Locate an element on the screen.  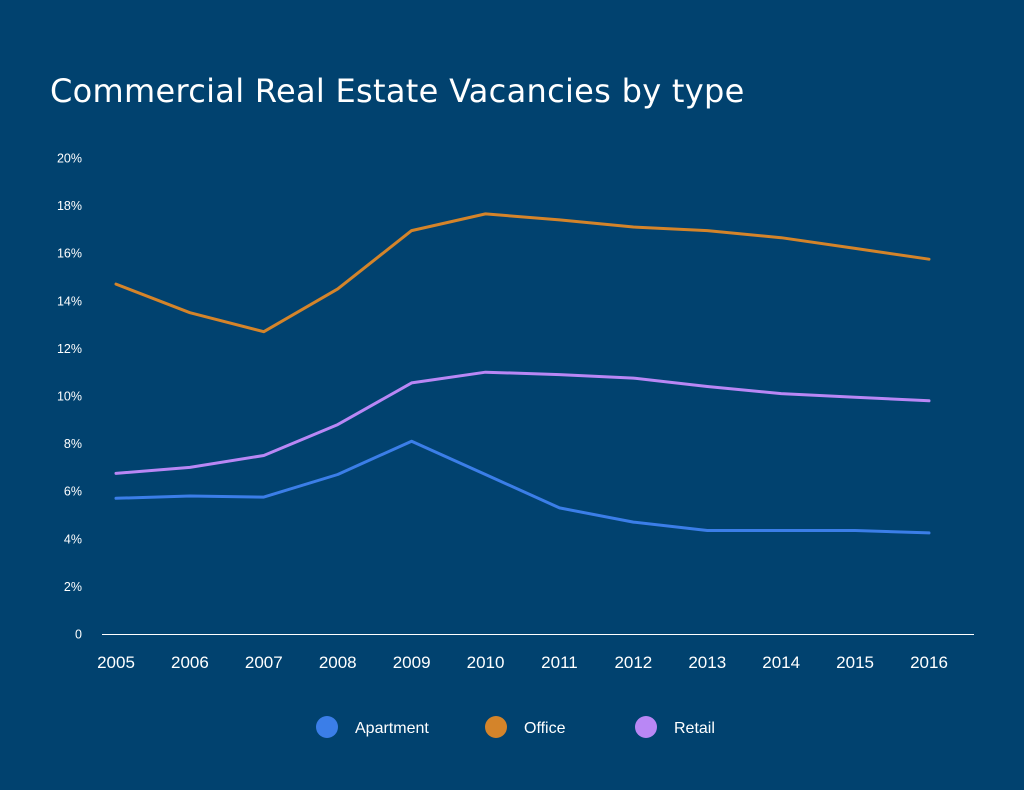
legend-label-office: Office is located at coordinates (545, 728).